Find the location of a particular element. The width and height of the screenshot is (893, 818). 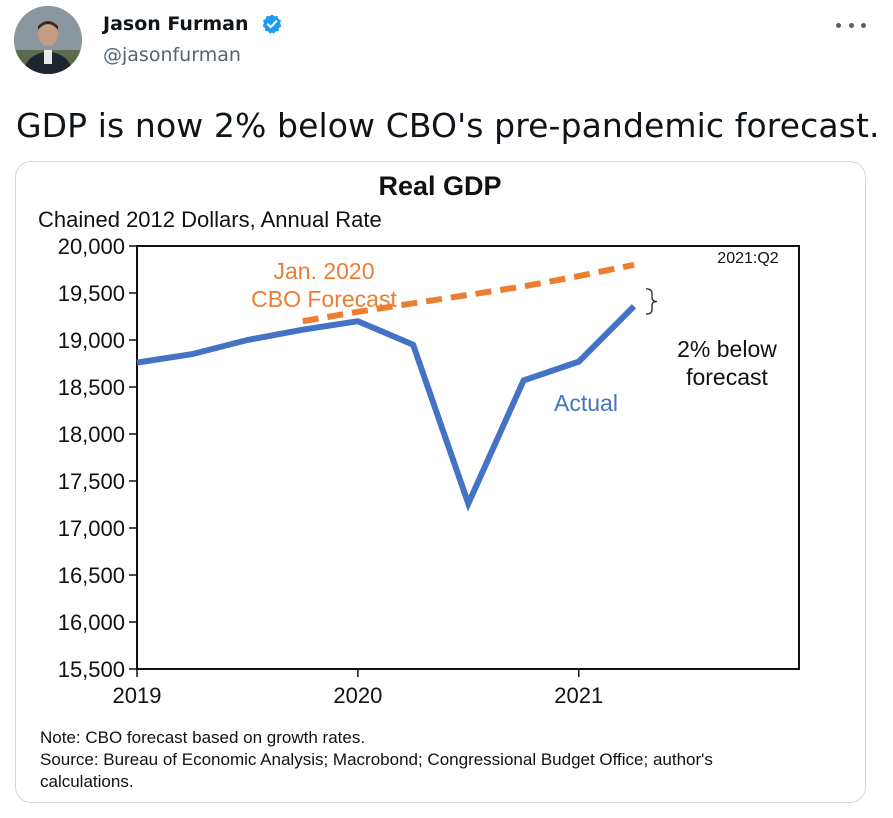

chart-source-cont: calculations. is located at coordinates (87, 781).